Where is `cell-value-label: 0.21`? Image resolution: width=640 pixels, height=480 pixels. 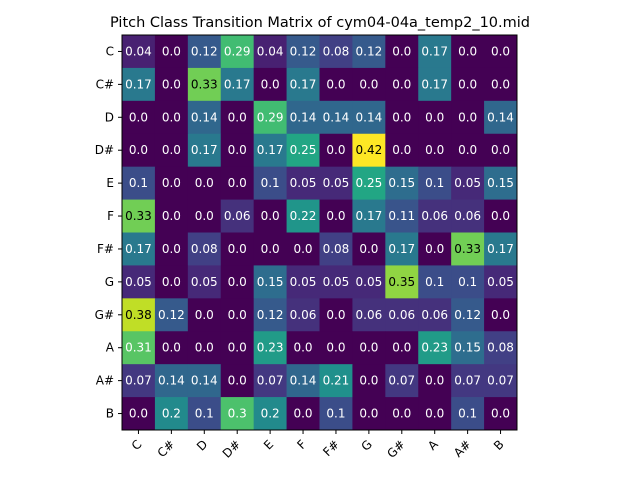 cell-value-label: 0.21 is located at coordinates (336, 381).